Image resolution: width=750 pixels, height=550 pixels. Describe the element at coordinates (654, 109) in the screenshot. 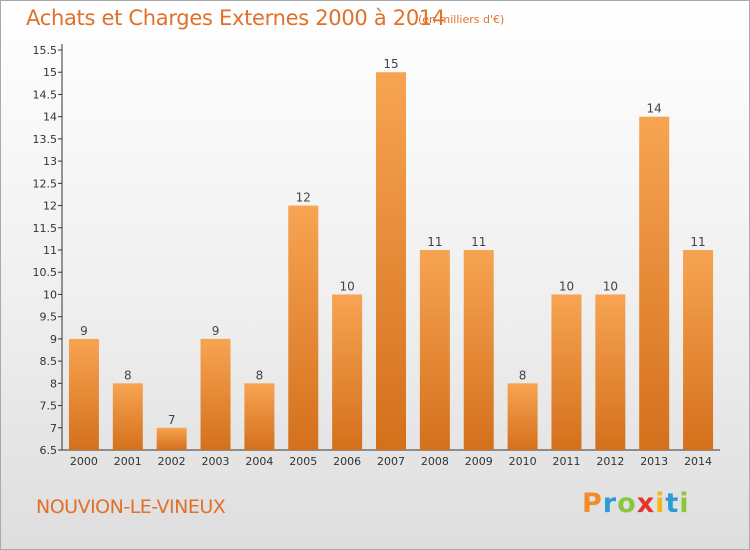

I see `bar-value-label: 14` at that location.